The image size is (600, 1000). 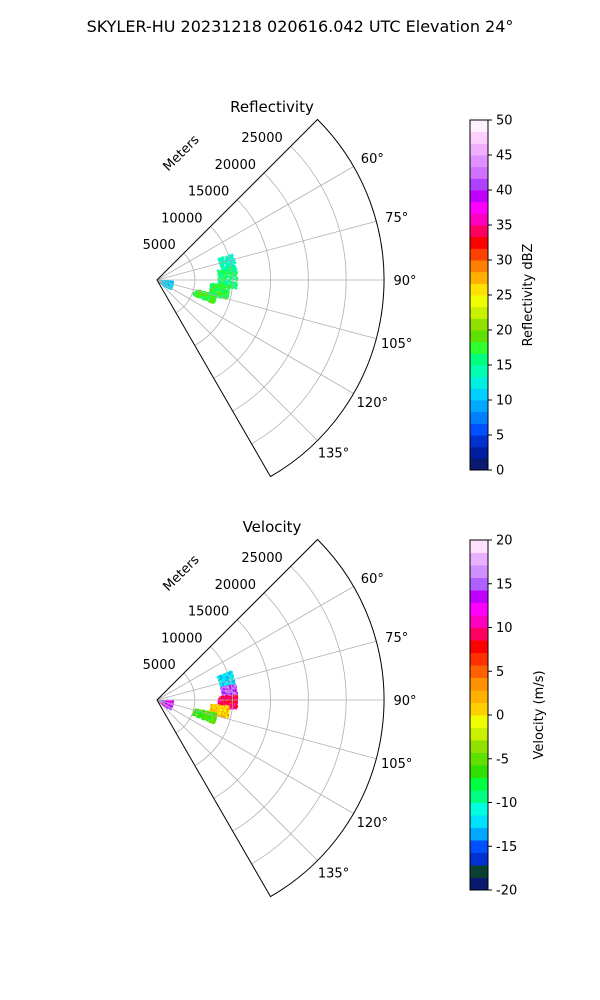 I want to click on colorbar-tick-label: 45, so click(x=504, y=156).